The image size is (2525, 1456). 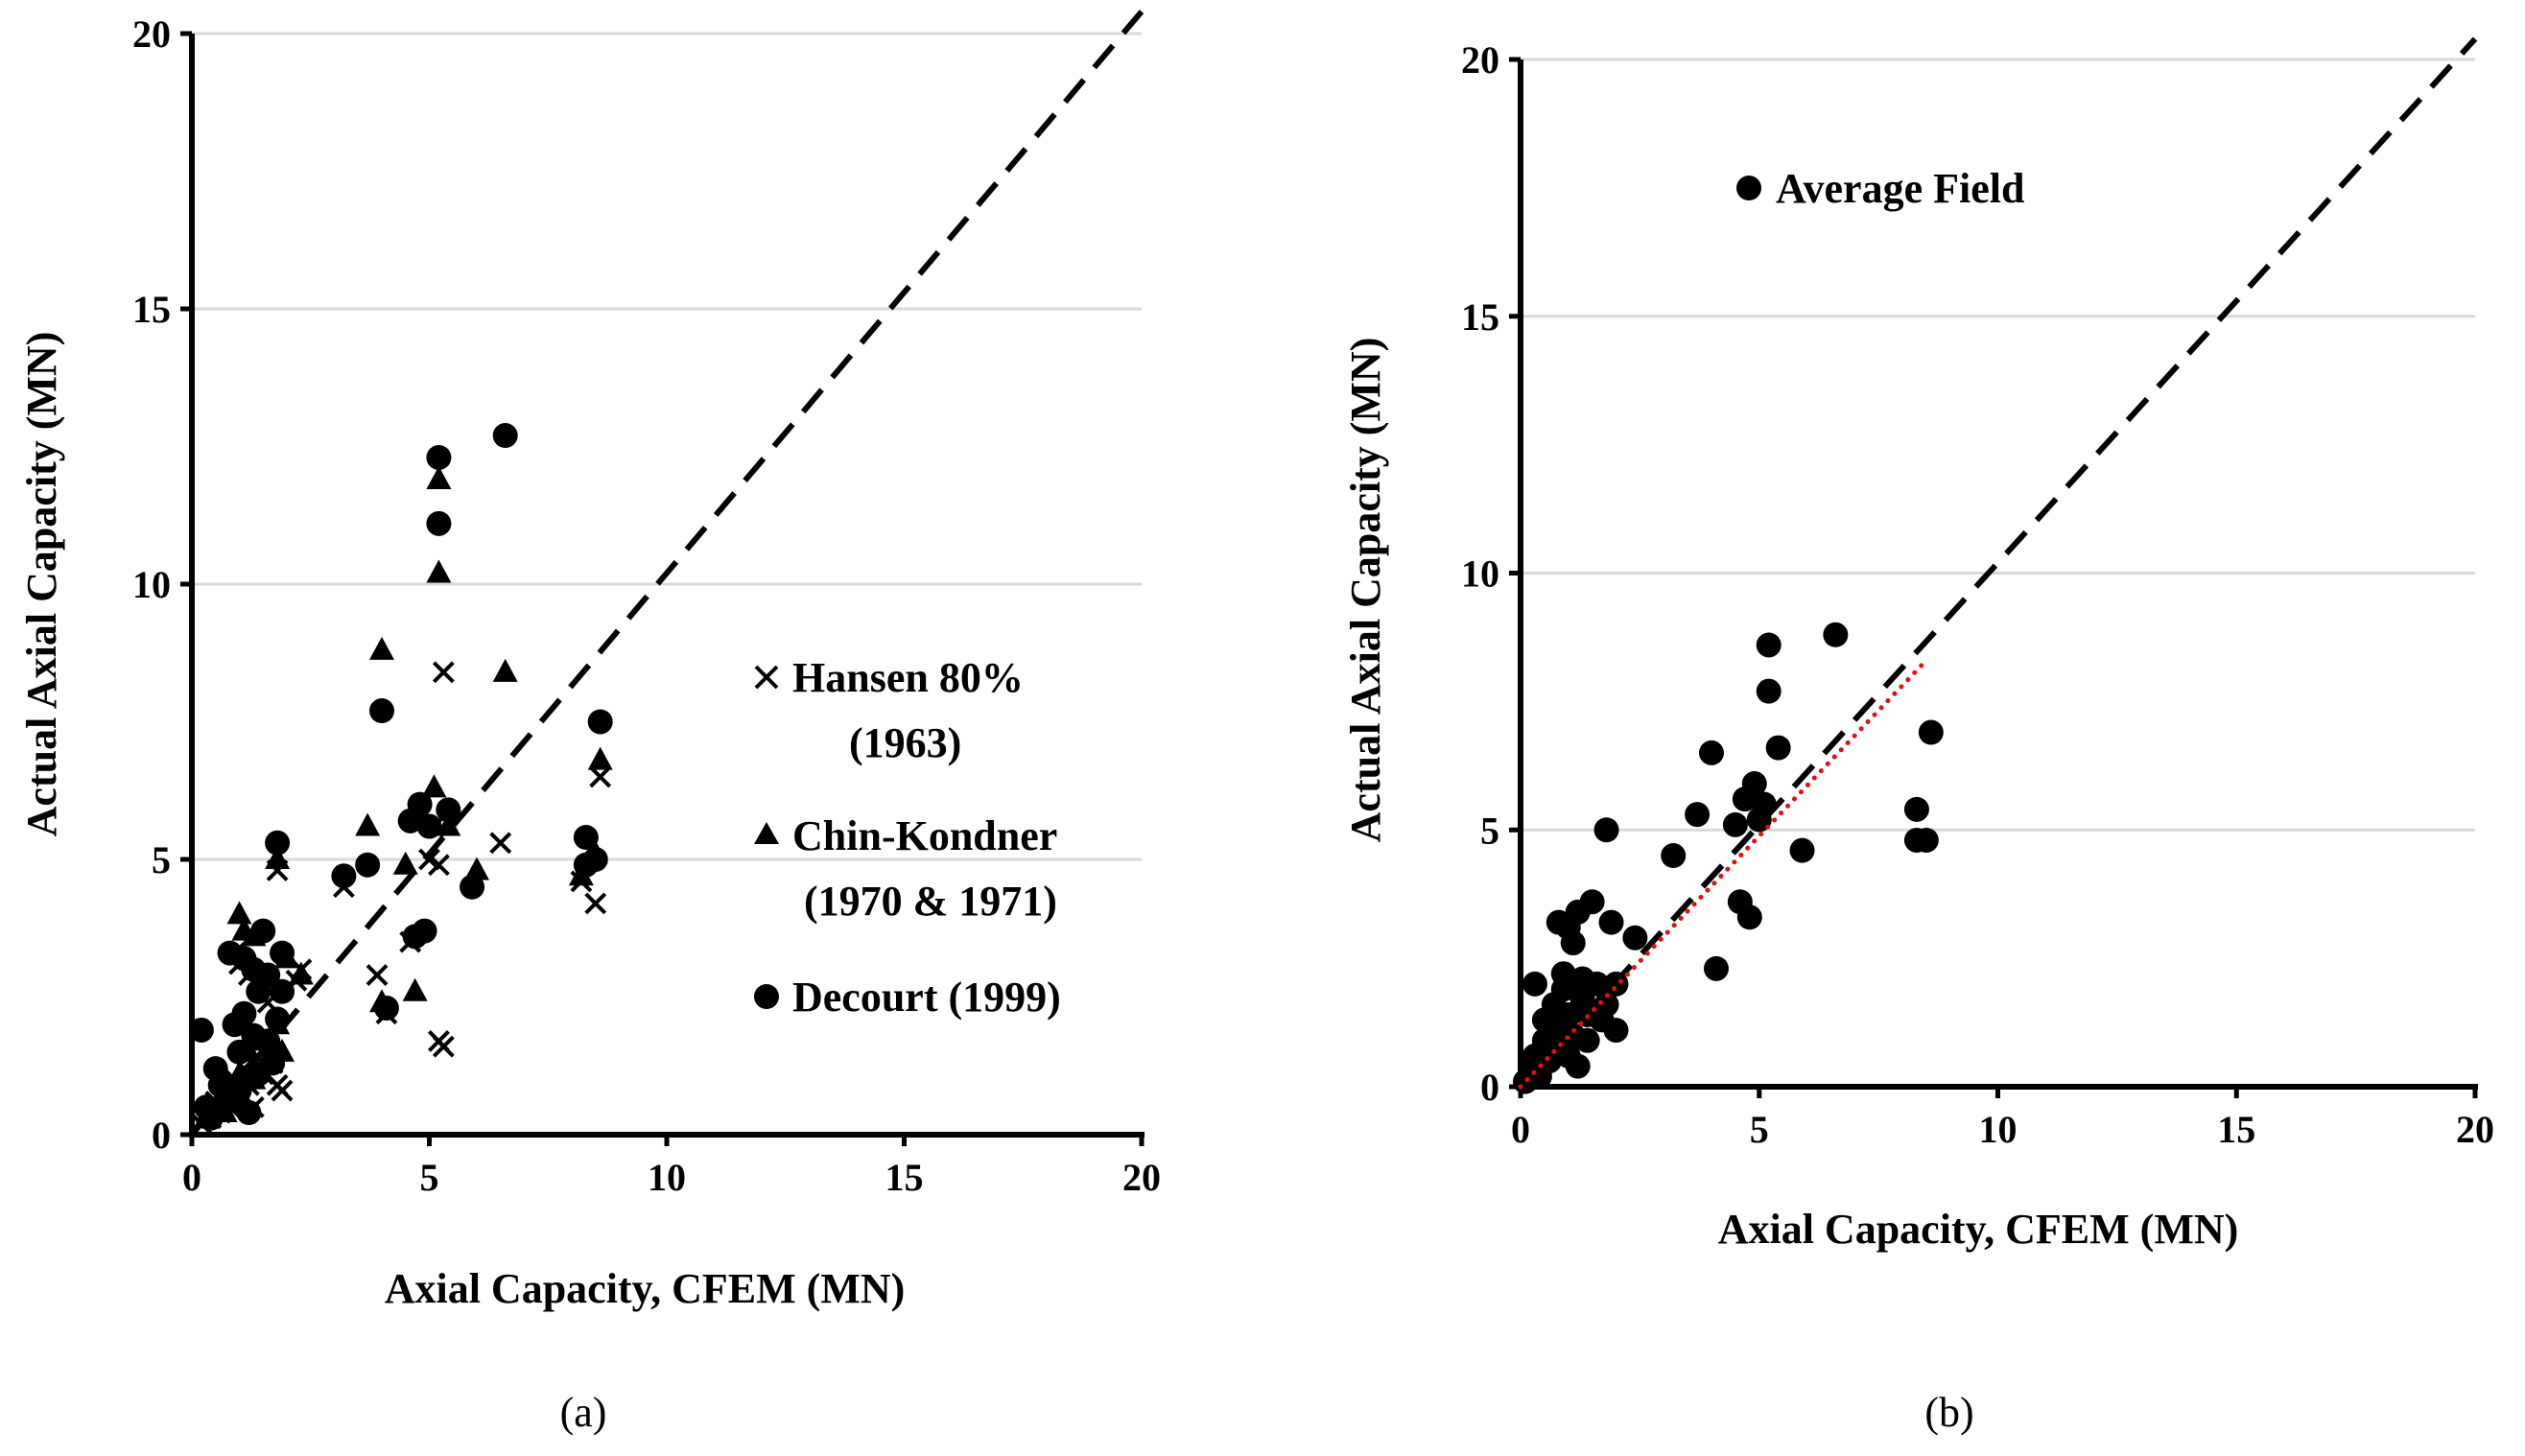 I want to click on legend-label-average-field: Average Field, so click(x=1900, y=189).